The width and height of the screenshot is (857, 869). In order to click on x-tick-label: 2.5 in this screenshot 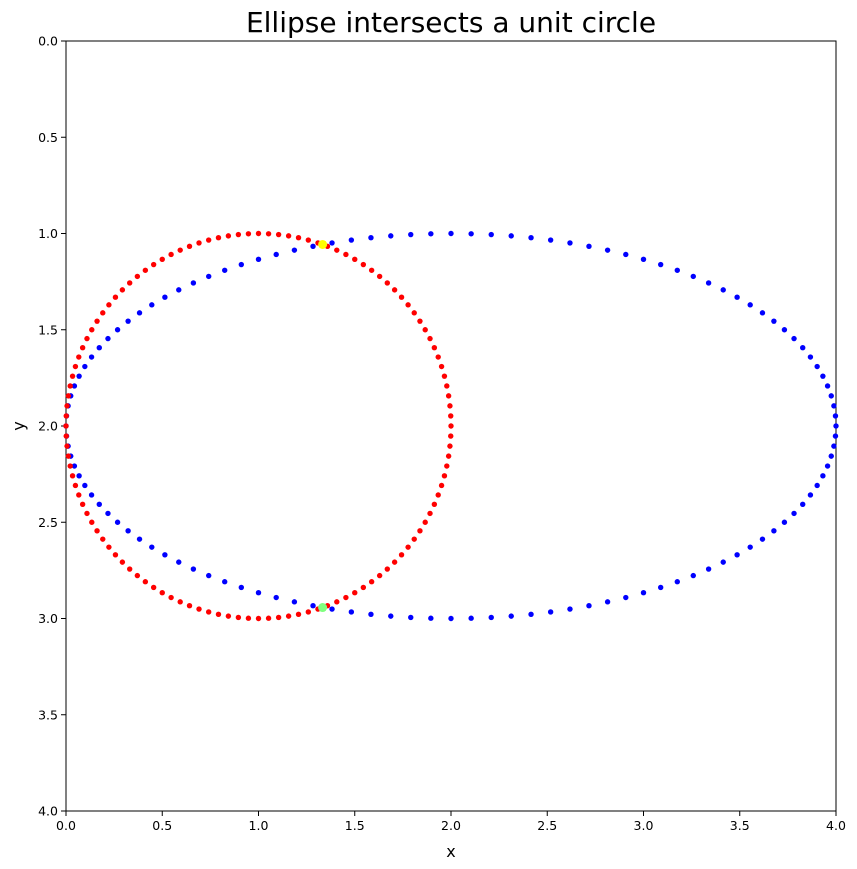, I will do `click(547, 825)`.